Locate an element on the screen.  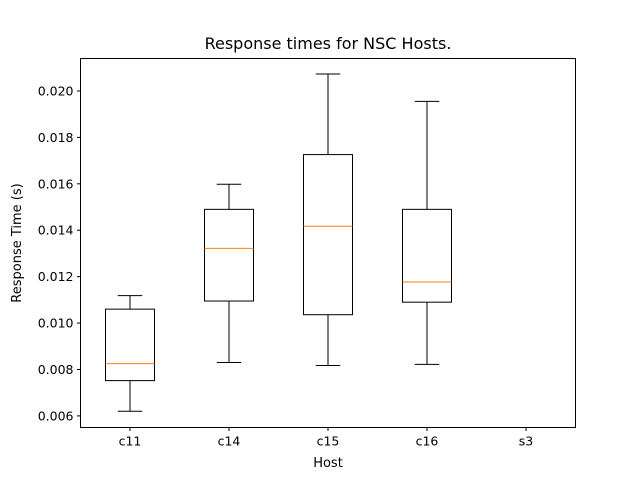
x-tick-label: c16 is located at coordinates (427, 441).